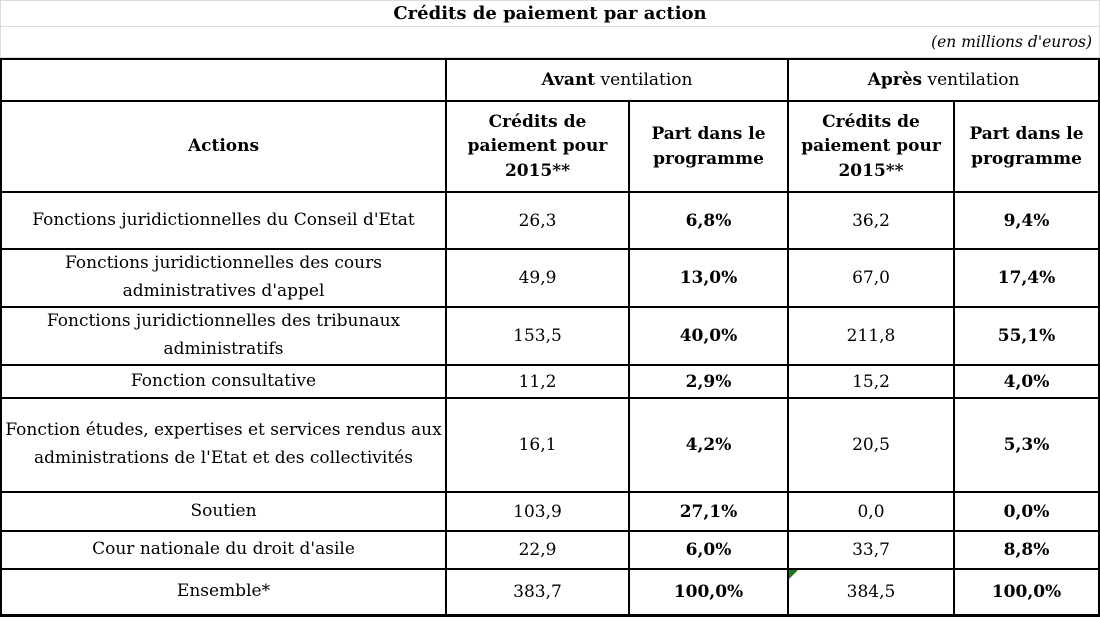  What do you see at coordinates (223, 592) in the screenshot?
I see `total-label-cell: Ensemble*` at bounding box center [223, 592].